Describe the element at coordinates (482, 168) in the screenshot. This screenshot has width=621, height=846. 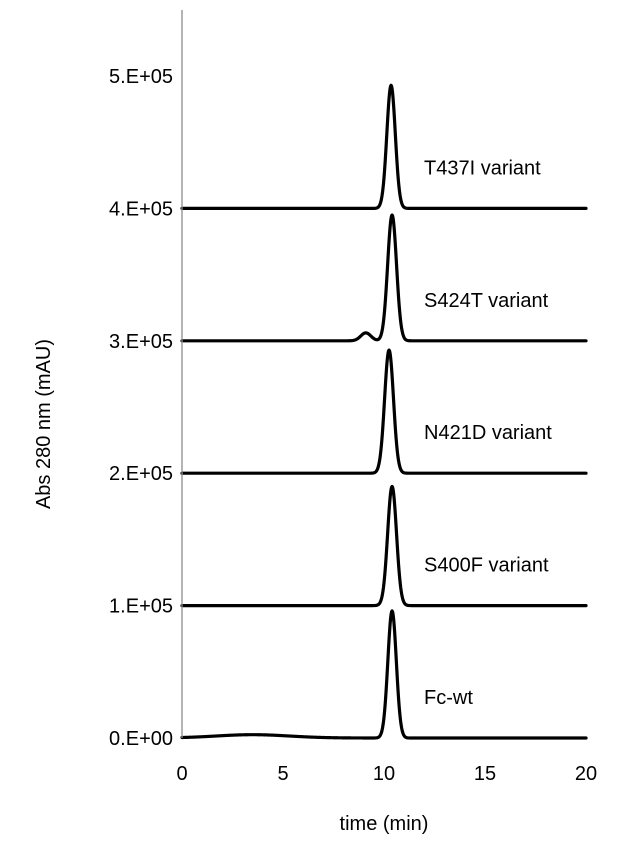
I see `series-label: T437I variant` at that location.